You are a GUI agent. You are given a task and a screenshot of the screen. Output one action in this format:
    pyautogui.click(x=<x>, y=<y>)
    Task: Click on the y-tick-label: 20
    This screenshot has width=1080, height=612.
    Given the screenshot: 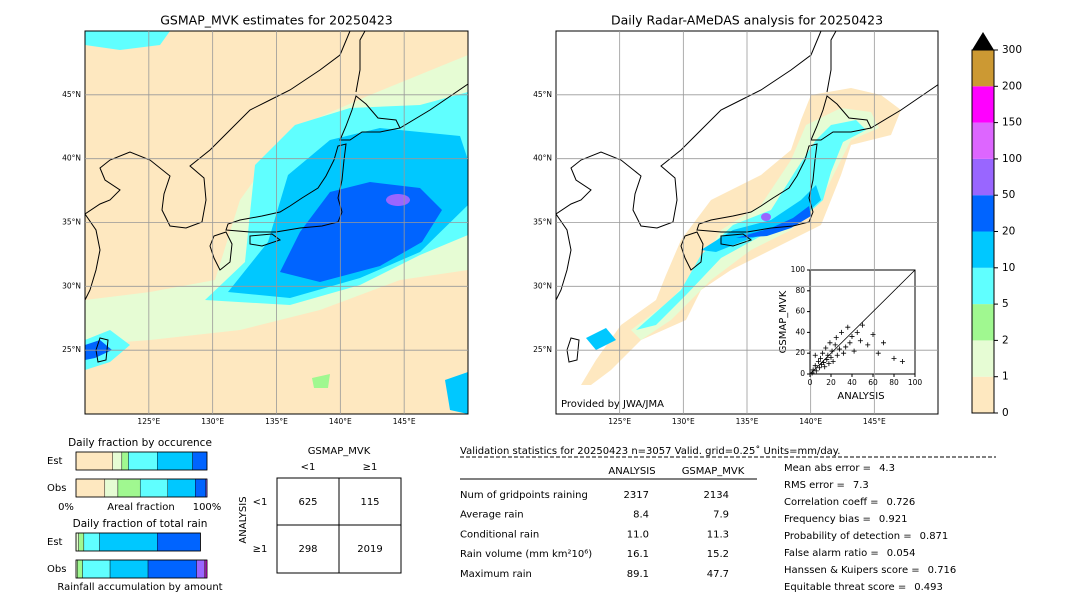 What is the action you would take?
    pyautogui.click(x=800, y=352)
    